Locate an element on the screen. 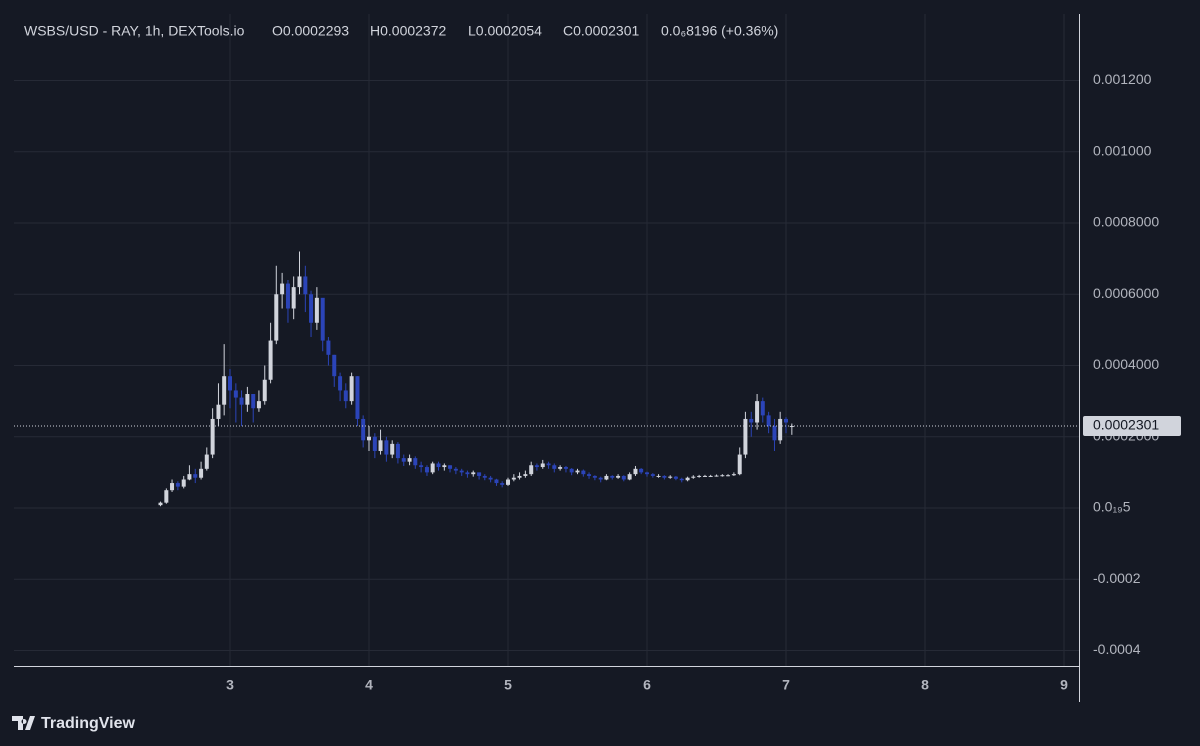 The width and height of the screenshot is (1200, 746). y-tick-label: 0.0006000 is located at coordinates (1126, 293).